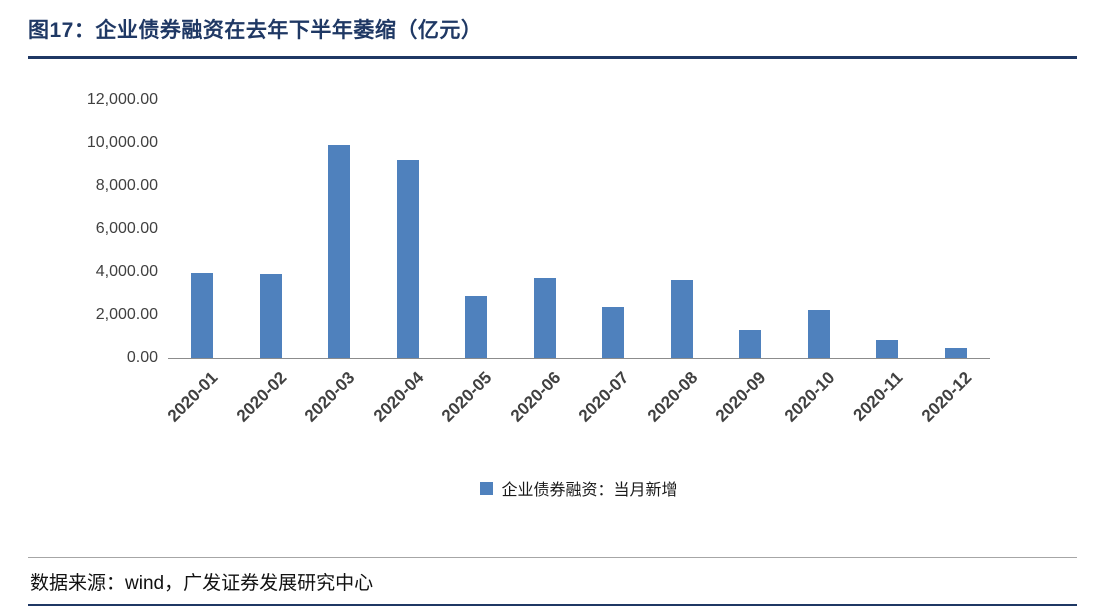 The image size is (1105, 613). I want to click on figure-title-block: 图17：企业债券融资在去年下半年萎缩（亿元）, so click(552, 36).